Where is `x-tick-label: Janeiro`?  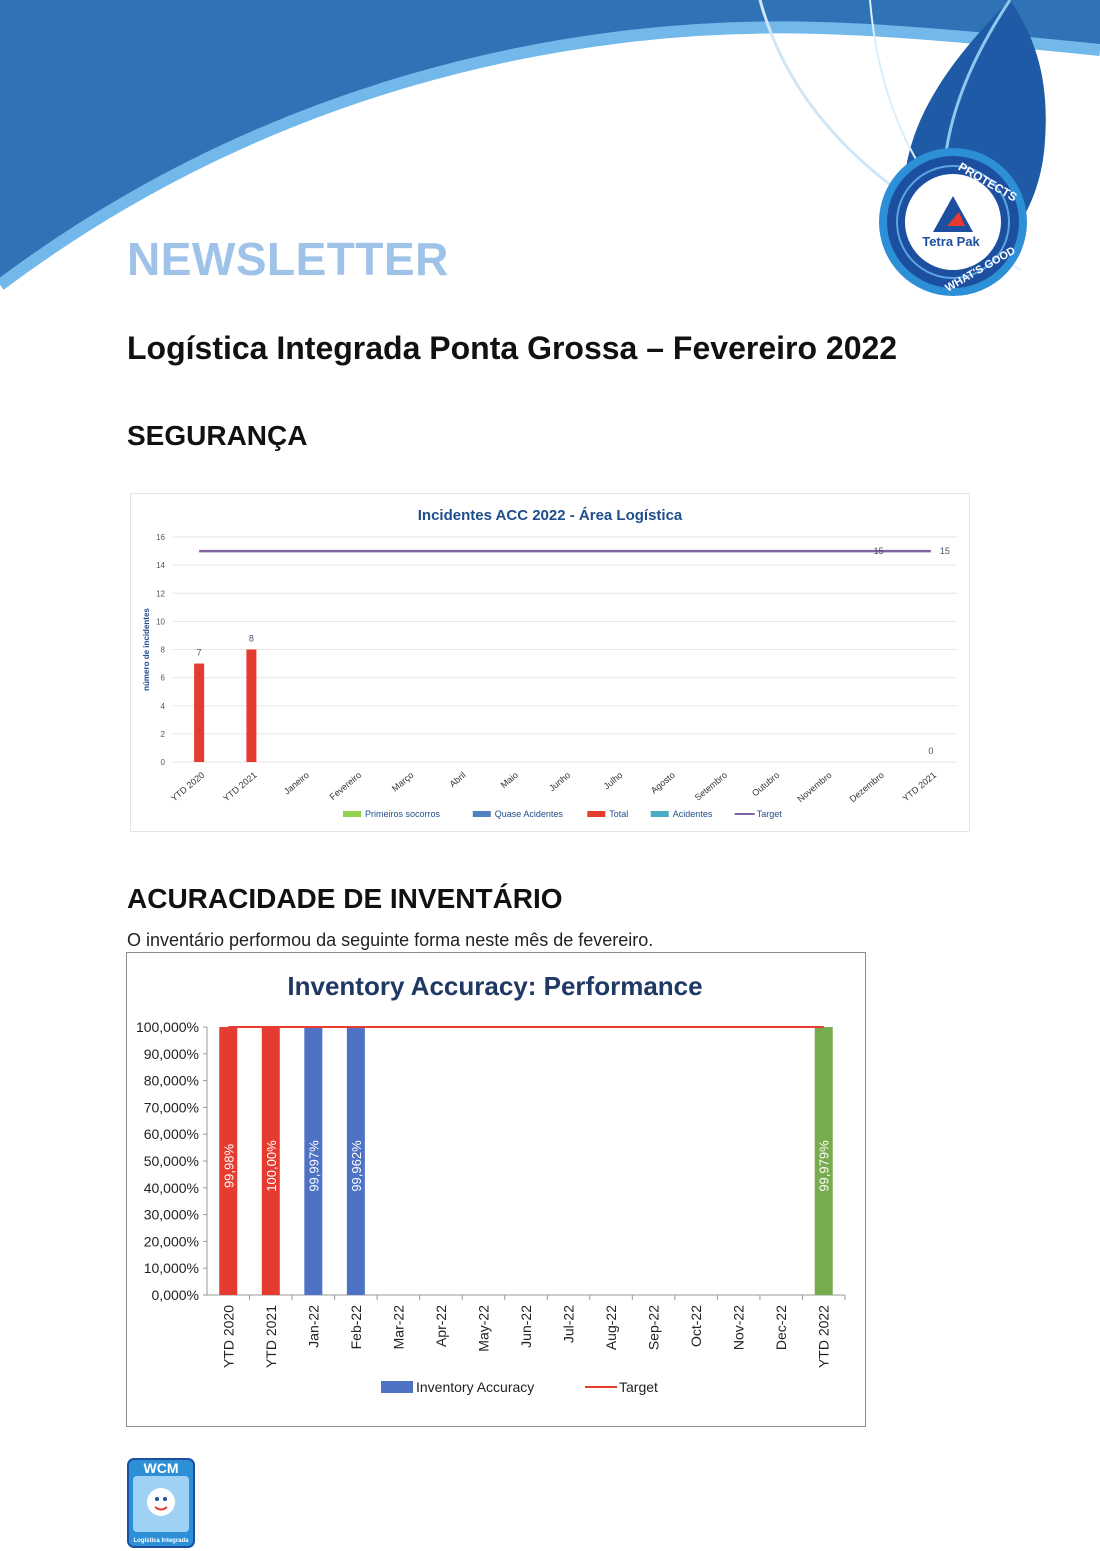 x-tick-label: Janeiro is located at coordinates (296, 783).